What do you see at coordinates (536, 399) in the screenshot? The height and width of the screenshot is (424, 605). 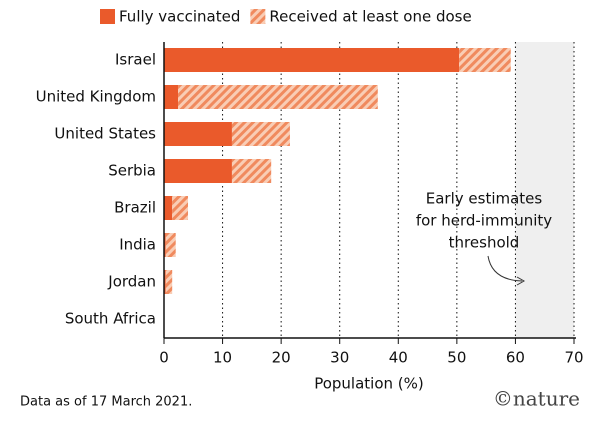 I see `source-logo: ©nature` at bounding box center [536, 399].